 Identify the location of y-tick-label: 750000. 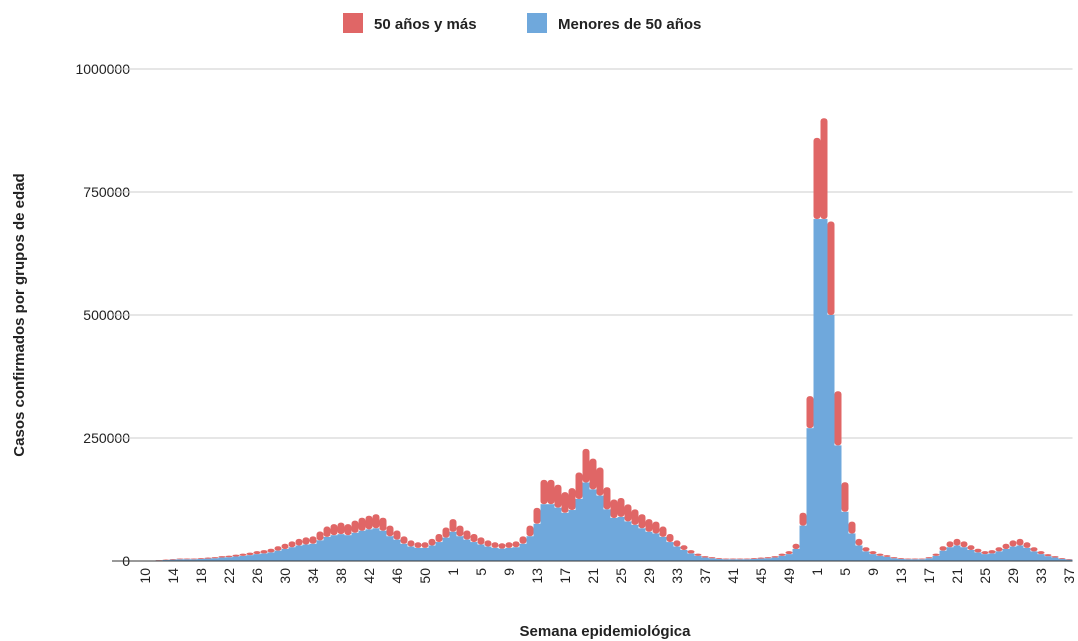
(106, 192).